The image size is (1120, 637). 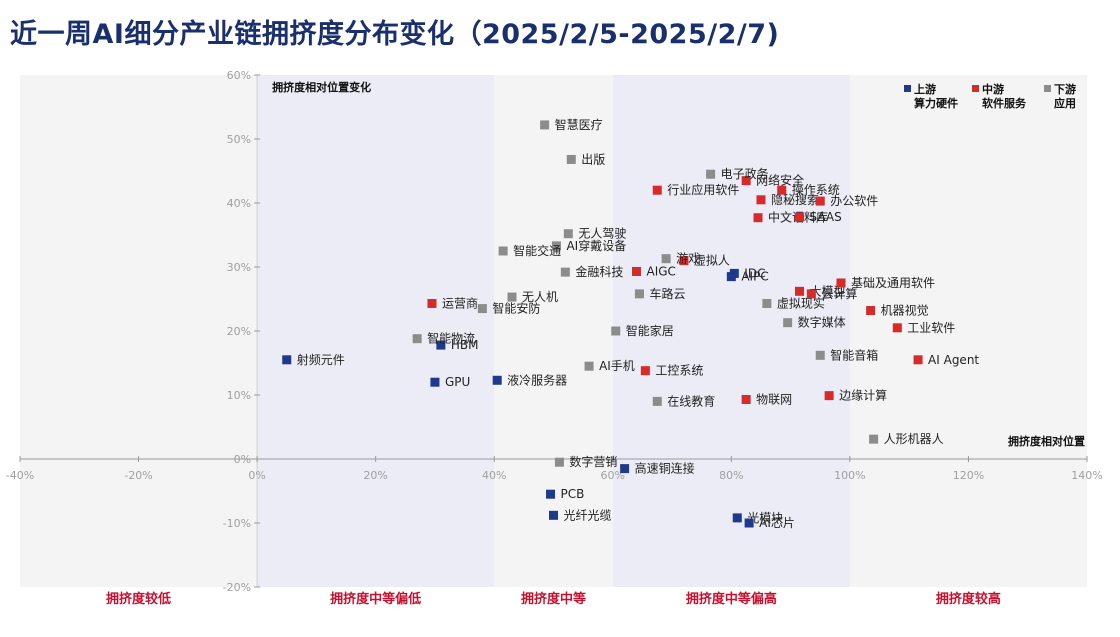 I want to click on point-label: 虚拟人, so click(x=712, y=261).